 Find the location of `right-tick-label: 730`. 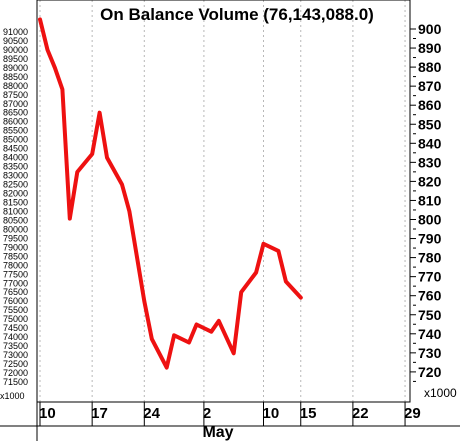

right-tick-label: 730 is located at coordinates (430, 353).